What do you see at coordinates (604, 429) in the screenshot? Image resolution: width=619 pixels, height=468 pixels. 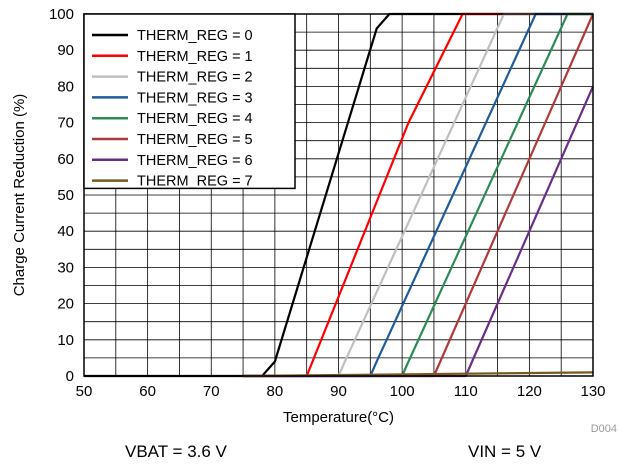 I see `figure-code: D004` at bounding box center [604, 429].